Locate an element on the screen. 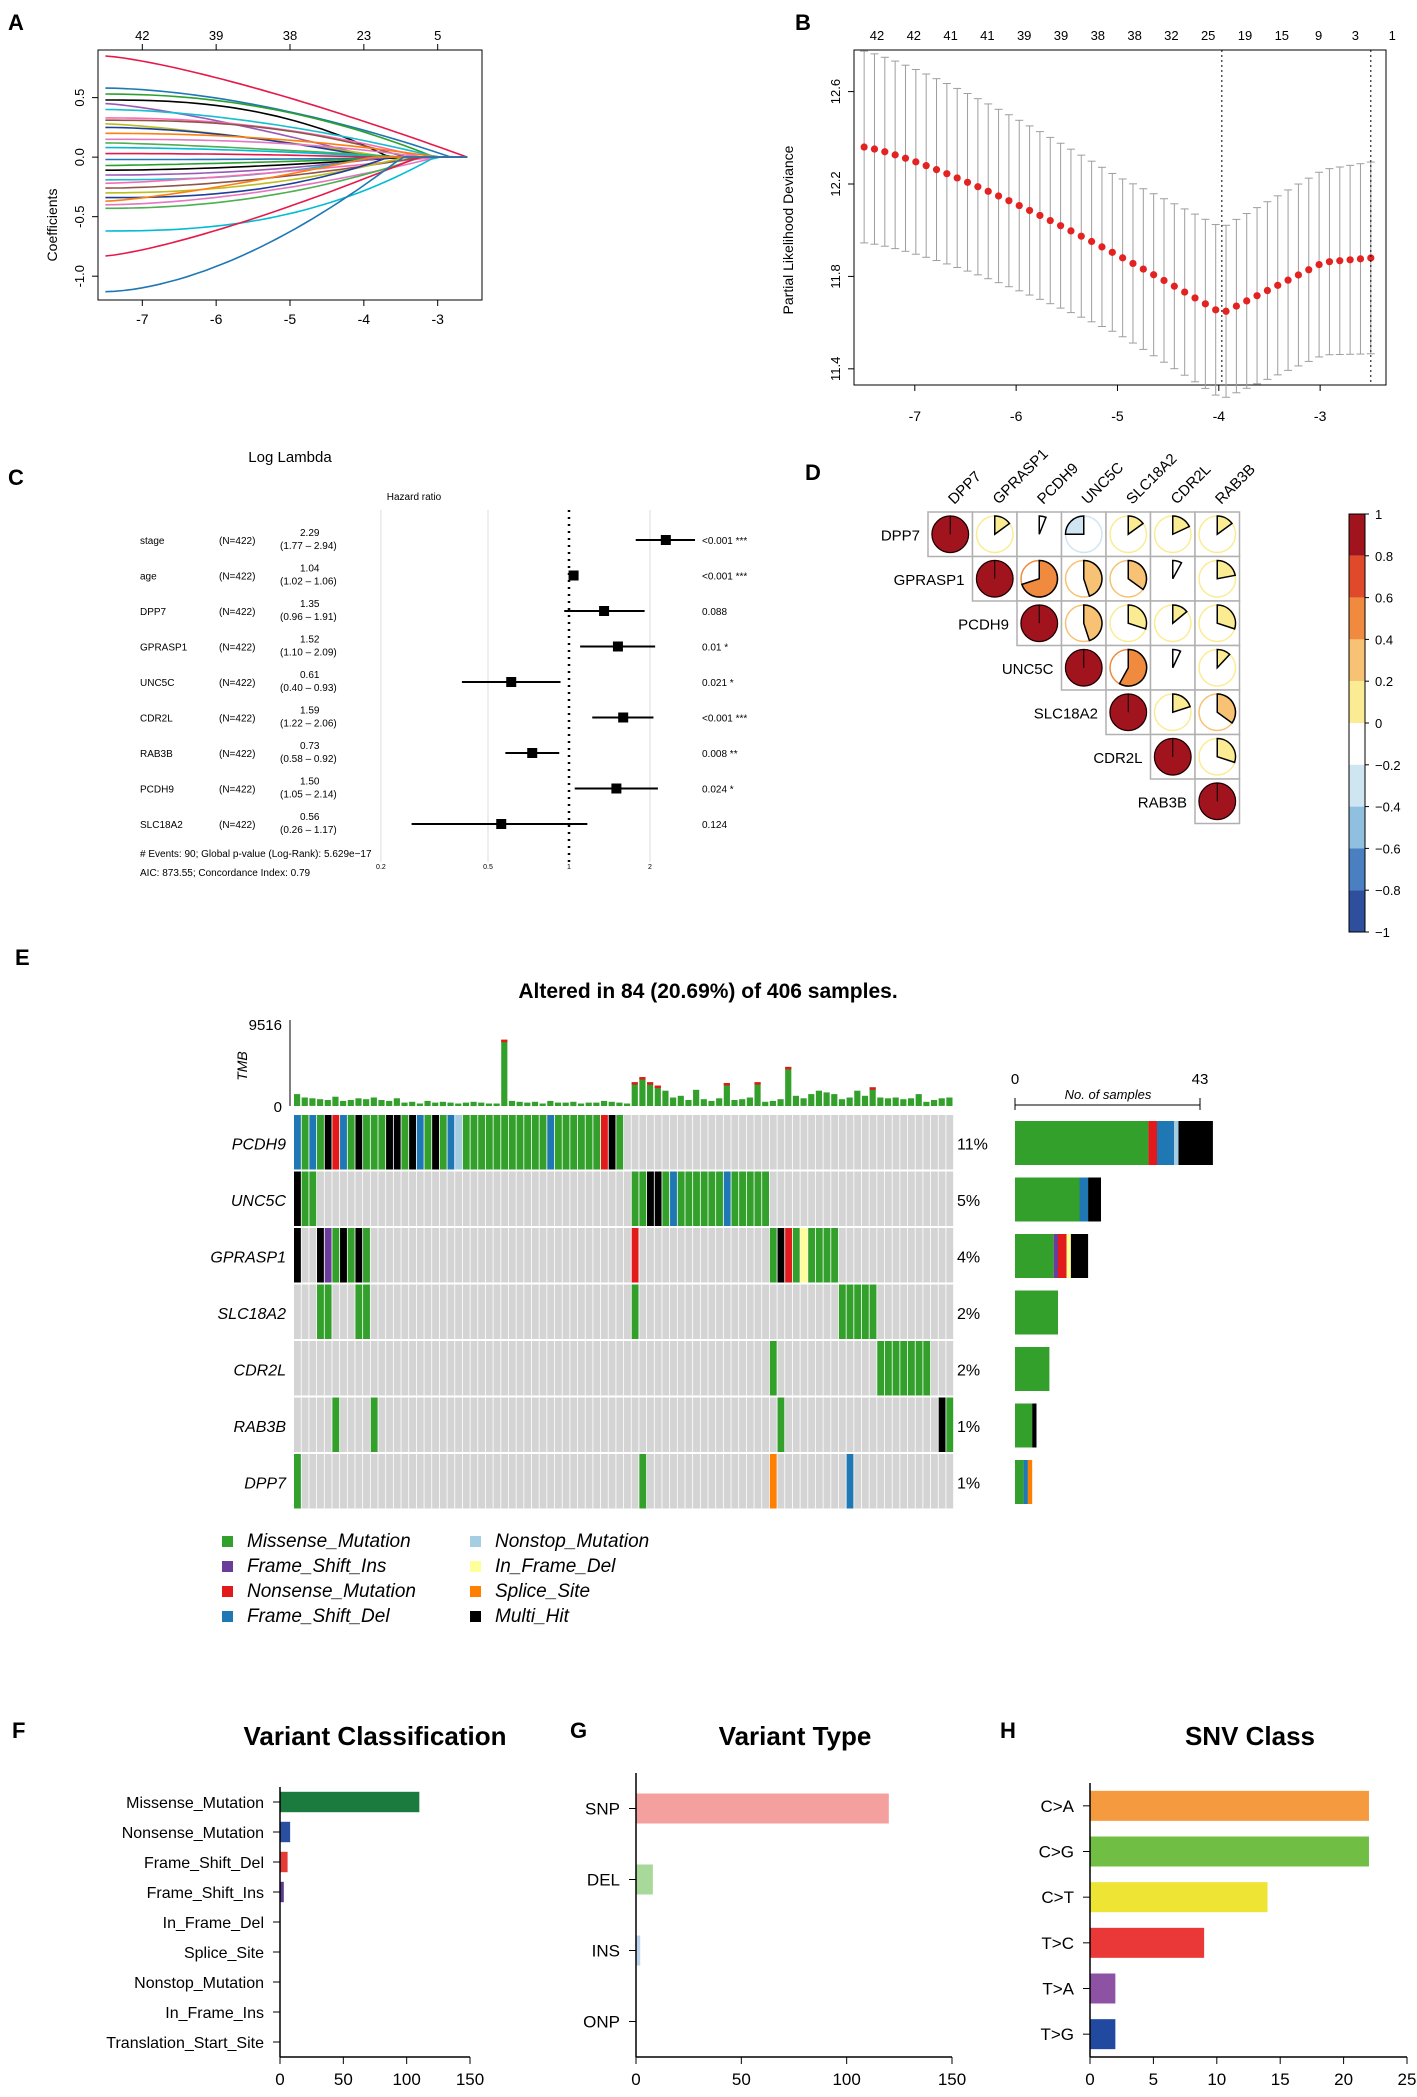 This screenshot has width=1417, height=2097. forest-row-hr: 1.59 is located at coordinates (310, 711).